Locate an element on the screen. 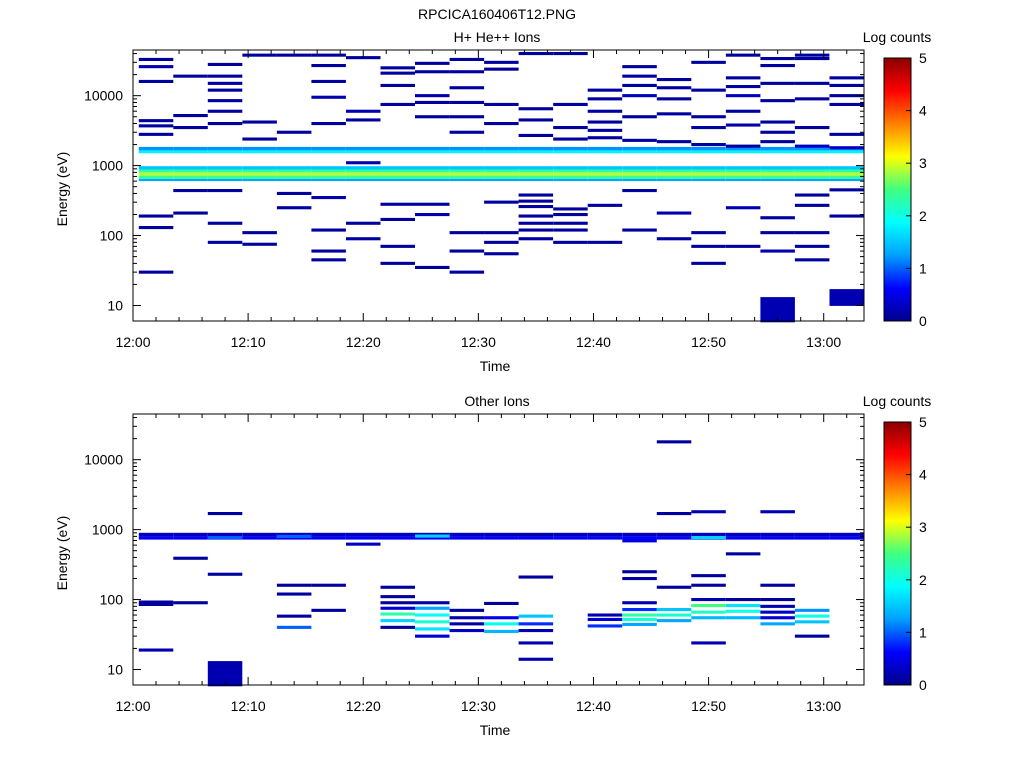  colorbar: 0 1 2 3 4 5 is located at coordinates (905, 189).